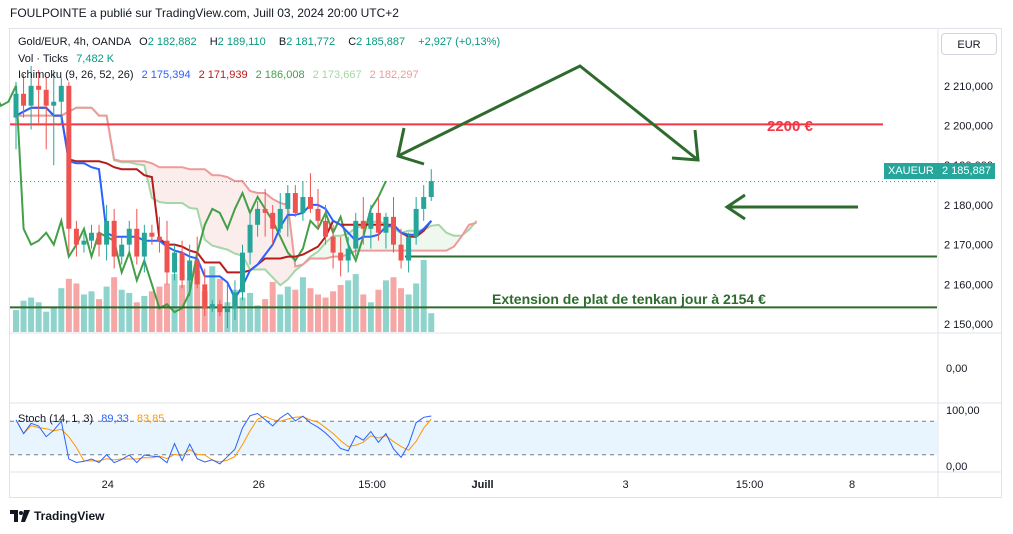  What do you see at coordinates (280, 75) in the screenshot?
I see `legend-chikou-value: 2 186,008` at bounding box center [280, 75].